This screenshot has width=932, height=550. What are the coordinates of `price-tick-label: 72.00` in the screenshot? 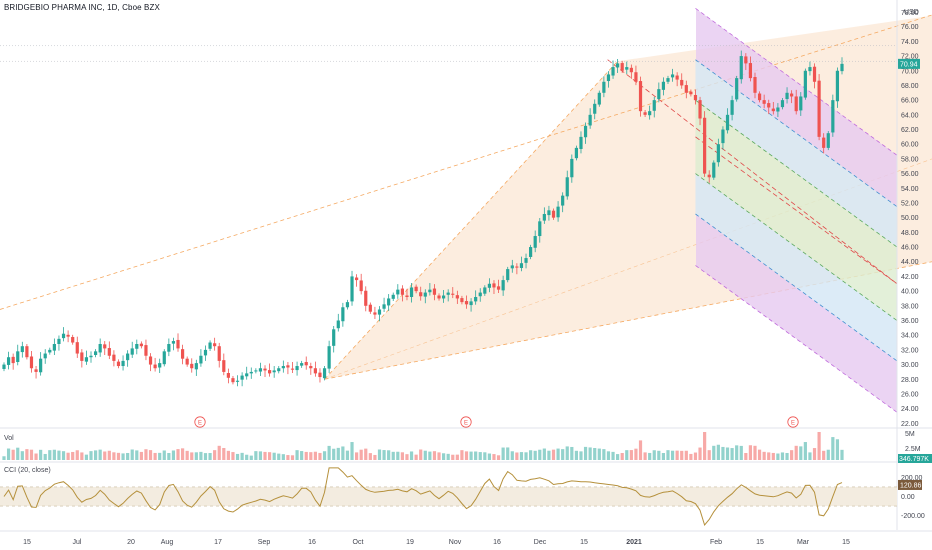 It's located at (910, 57).